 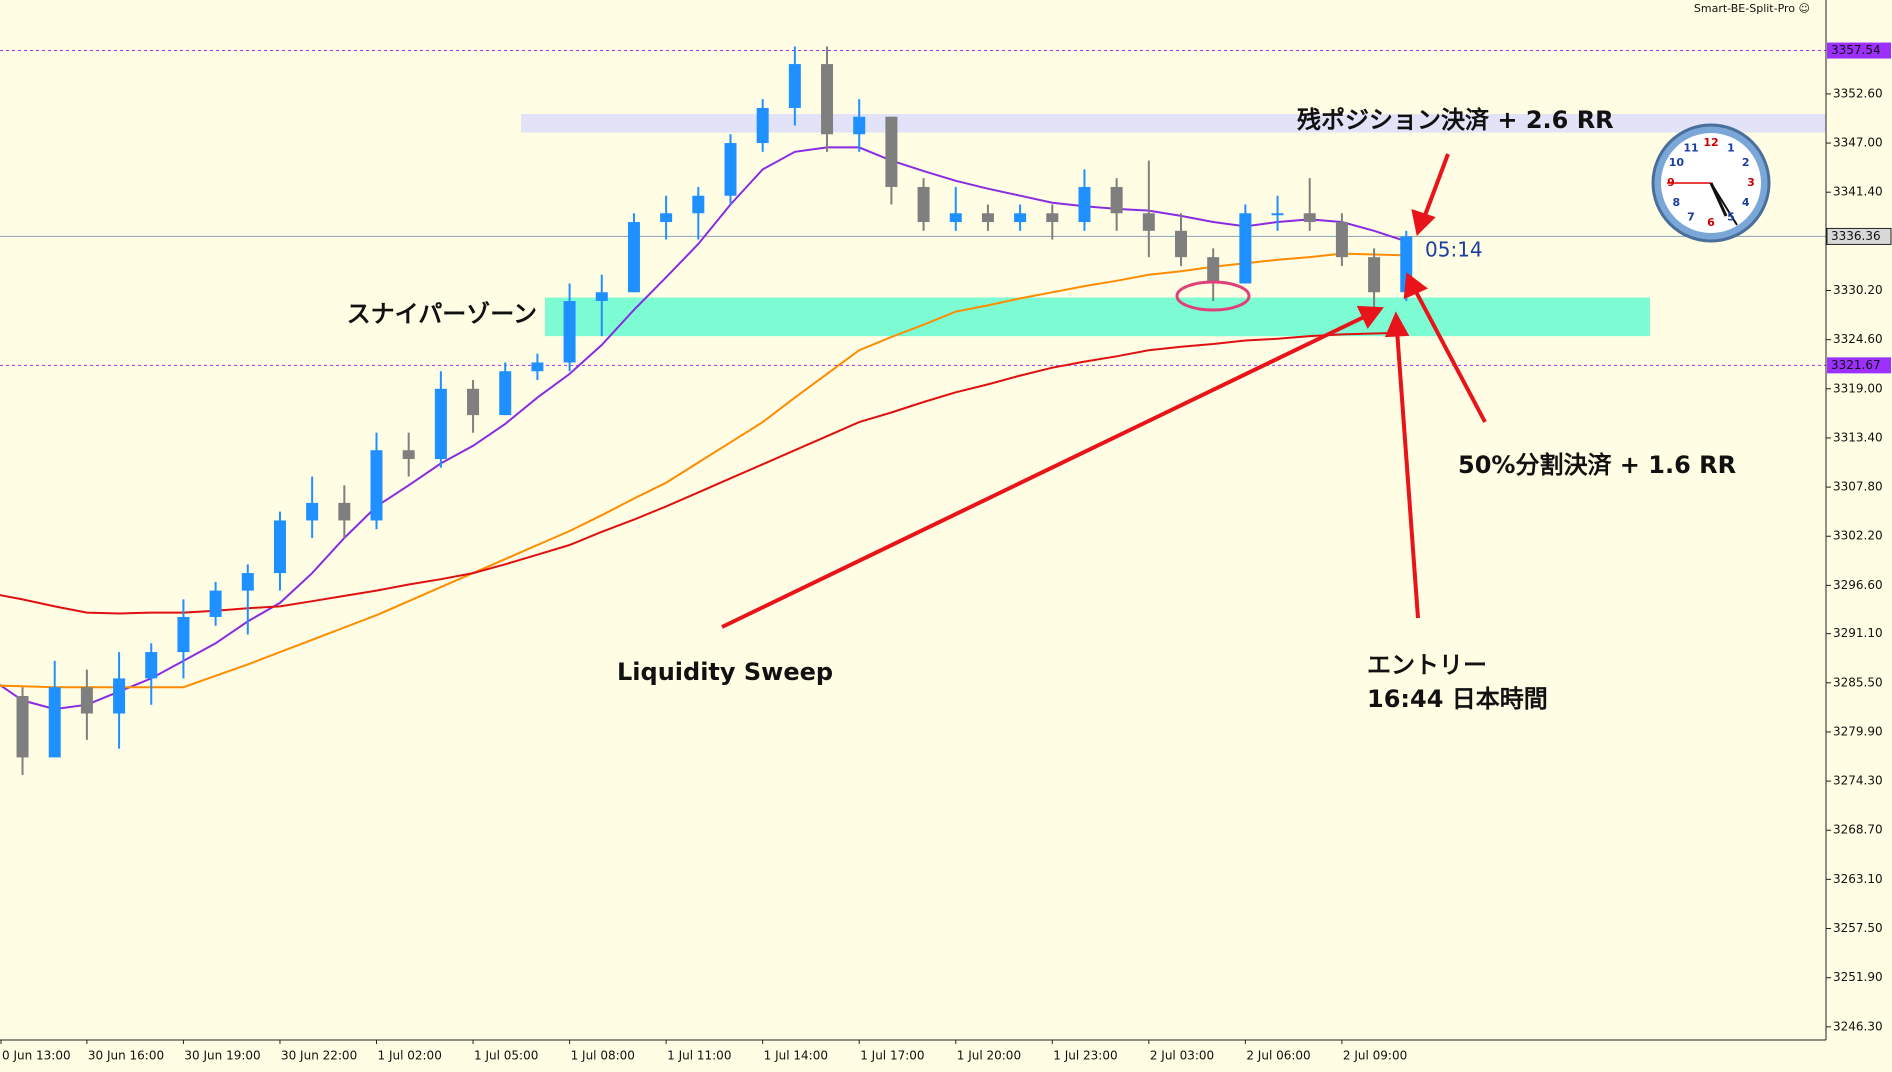 I want to click on y-tick-label: 3279.90, so click(x=1858, y=731).